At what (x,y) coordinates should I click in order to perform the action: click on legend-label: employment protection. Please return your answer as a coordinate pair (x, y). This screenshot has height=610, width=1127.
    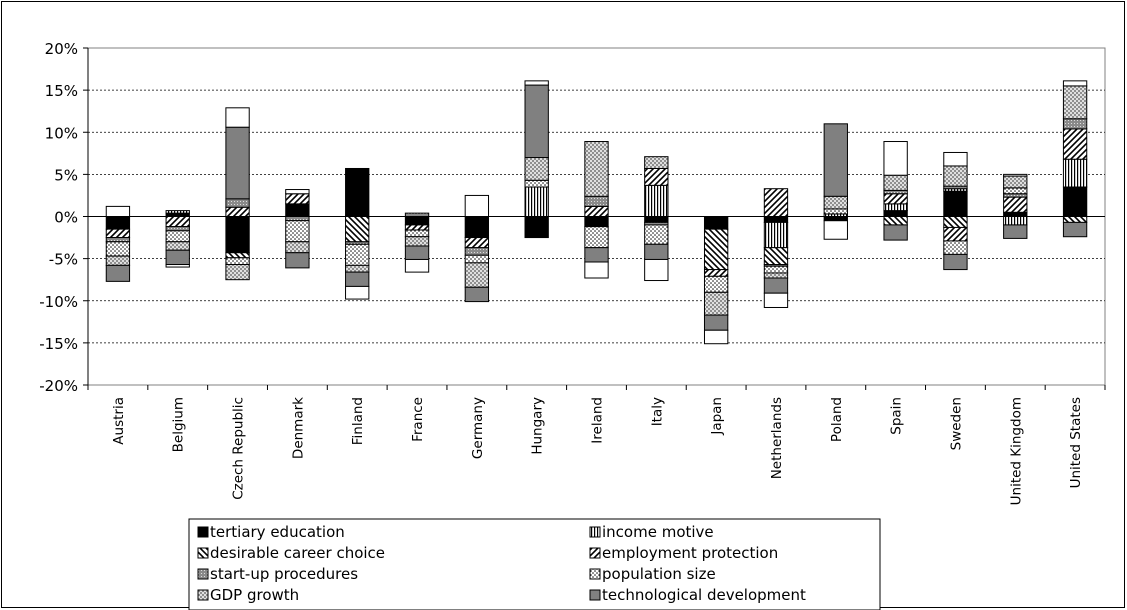
    Looking at the image, I should click on (690, 553).